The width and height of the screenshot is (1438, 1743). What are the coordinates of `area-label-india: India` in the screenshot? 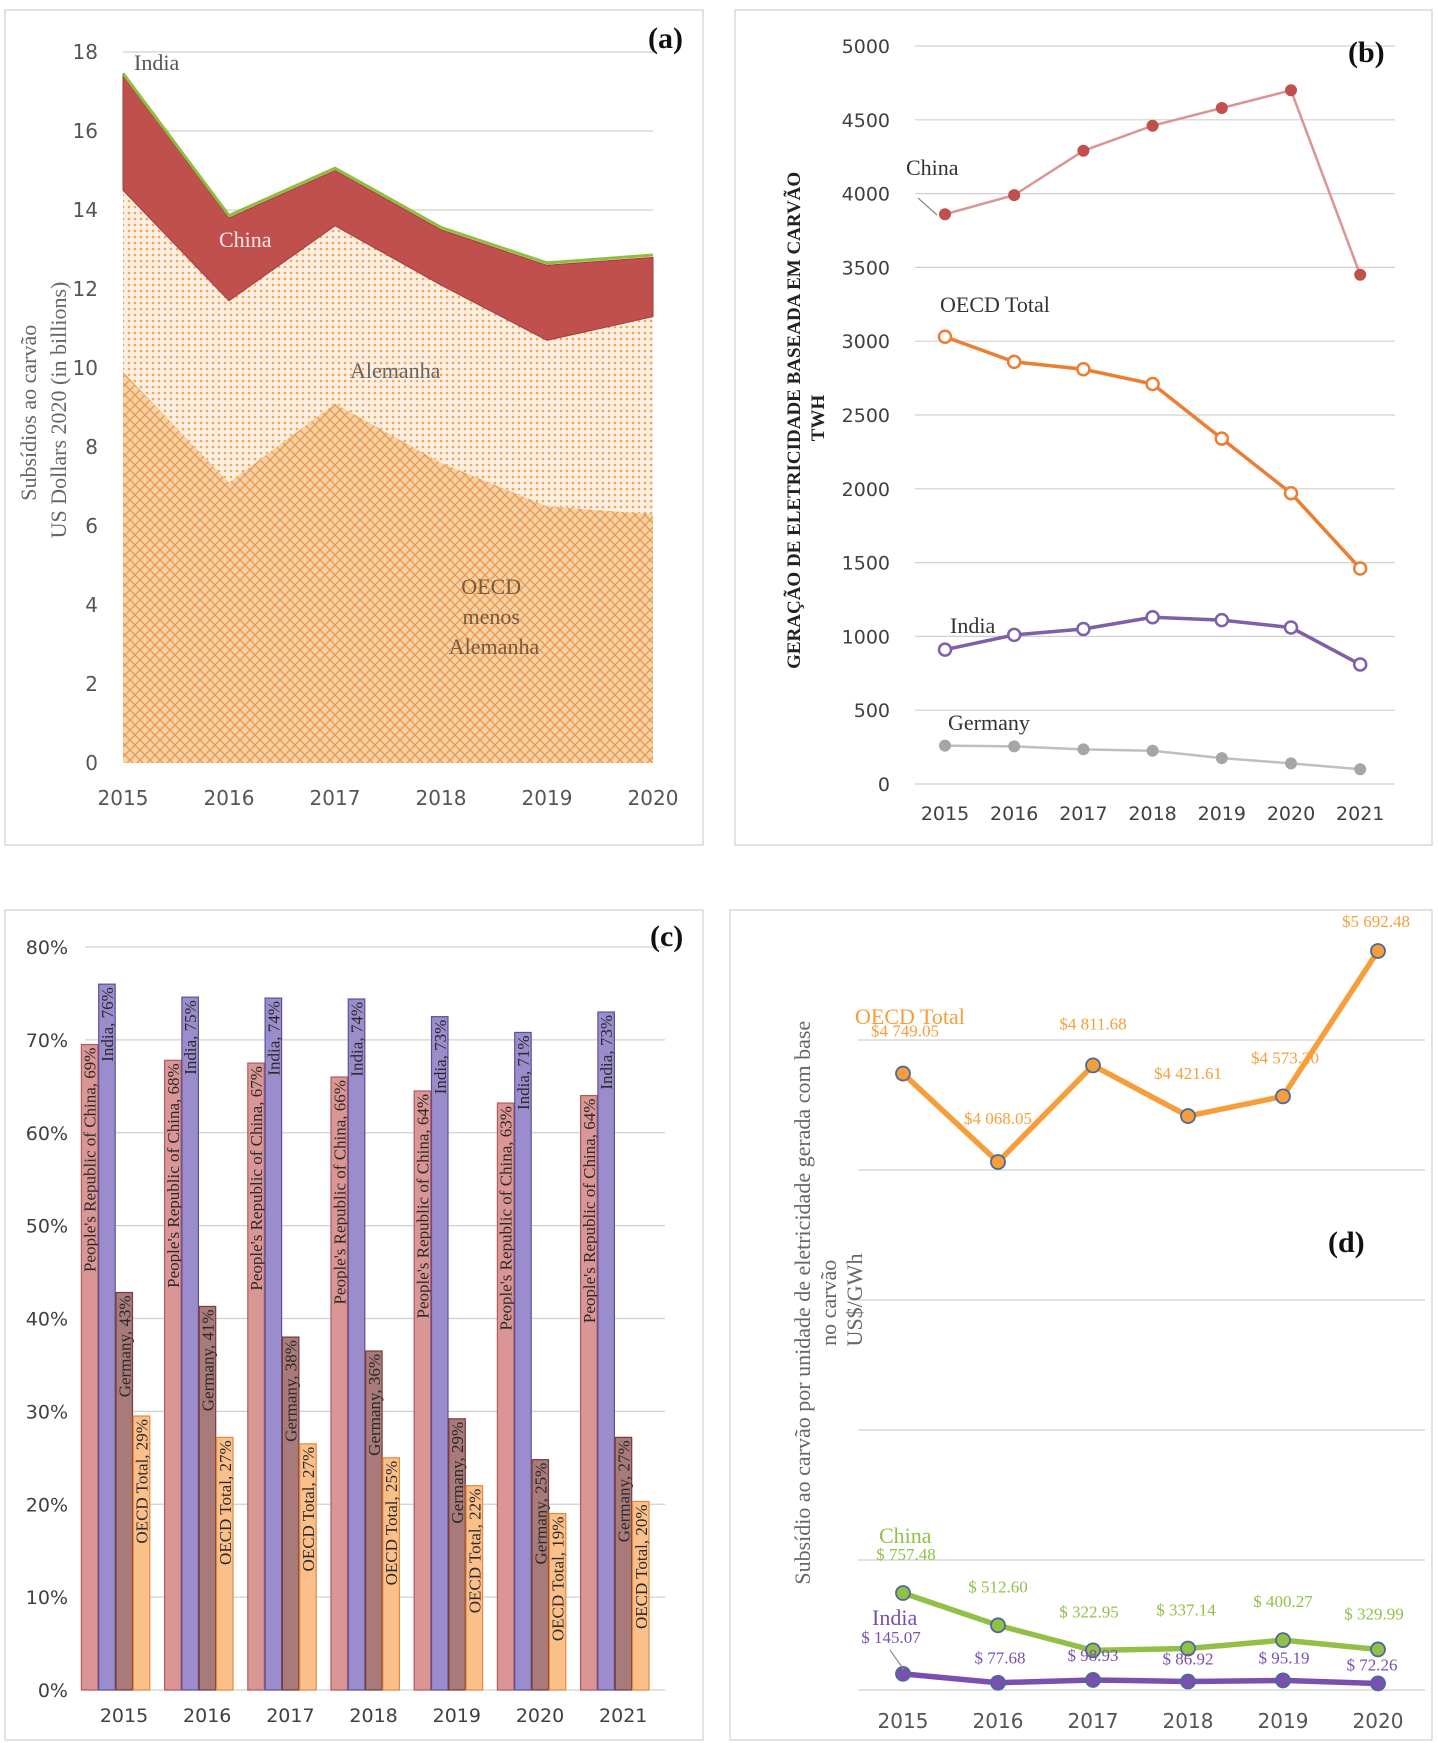 It's located at (156, 62).